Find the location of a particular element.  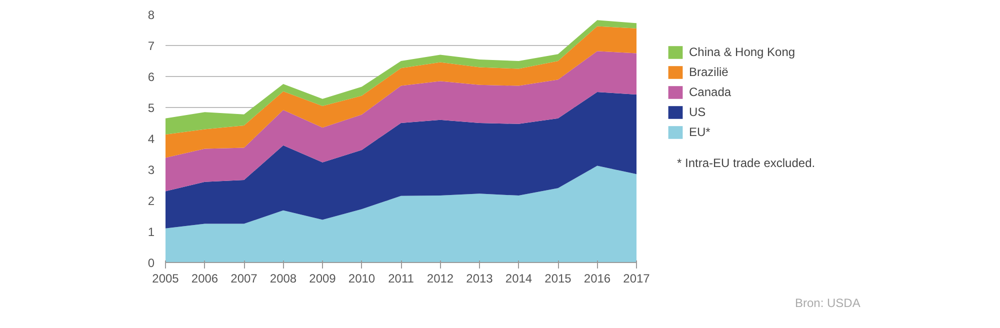

x-tick-label: 2016 is located at coordinates (597, 279).